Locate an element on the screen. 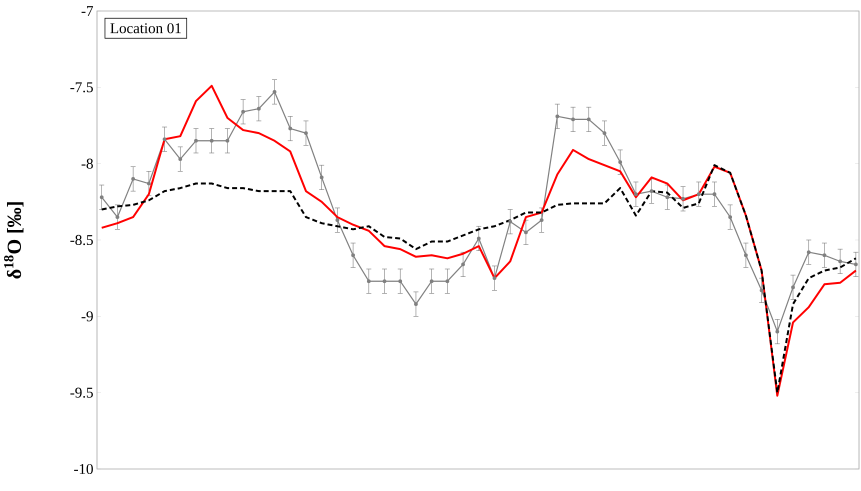 The image size is (861, 491). y-tick-label: -8 is located at coordinates (87, 163).